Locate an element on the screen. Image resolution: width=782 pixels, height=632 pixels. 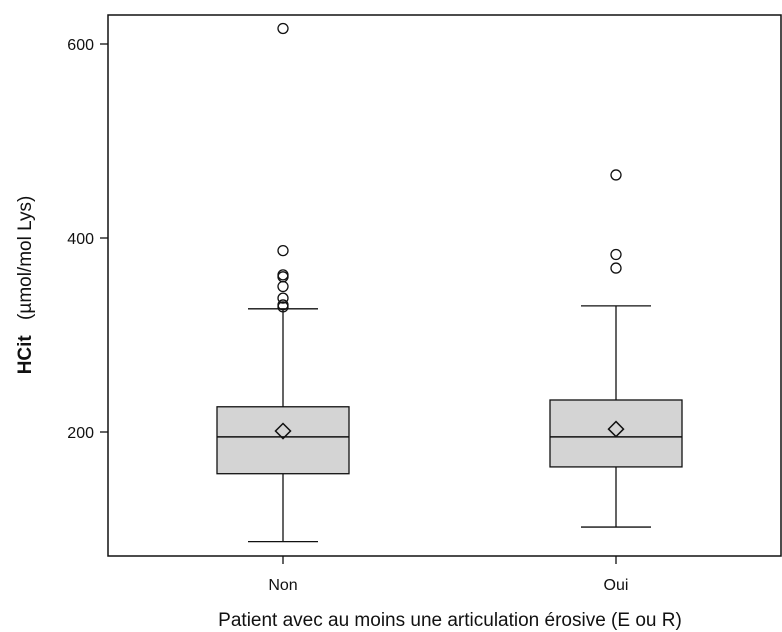
y-axis-title-main: HCit is located at coordinates (25, 355).